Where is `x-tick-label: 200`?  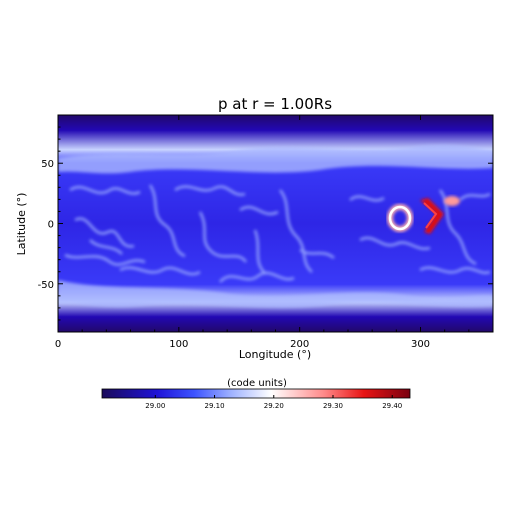 x-tick-label: 200 is located at coordinates (299, 344).